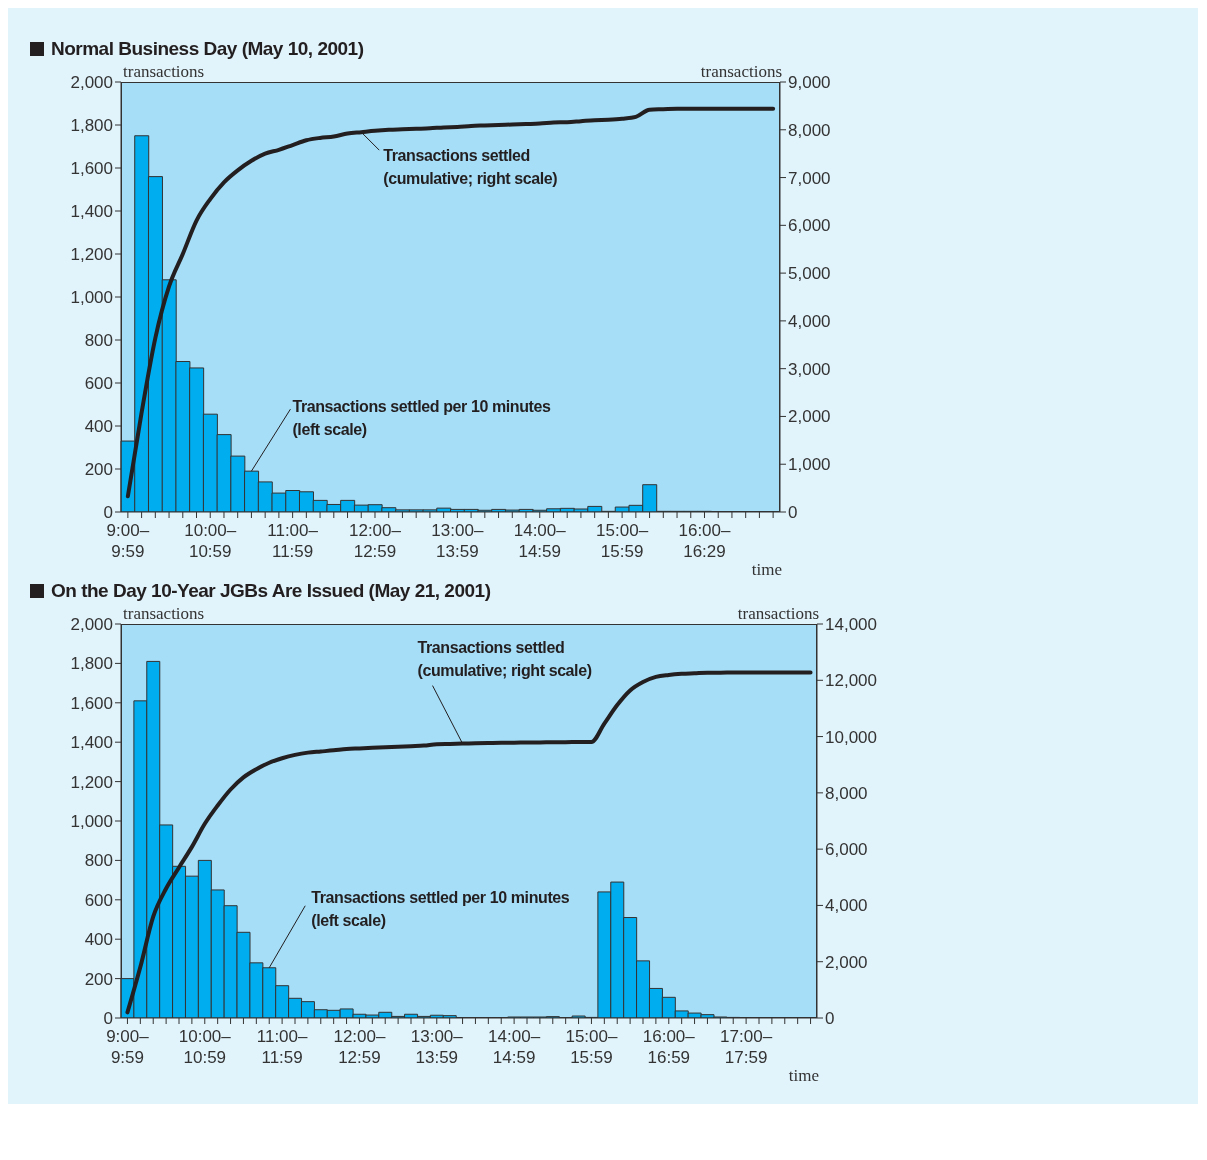 The height and width of the screenshot is (1160, 1207). Describe the element at coordinates (669, 1047) in the screenshot. I see `x-tick-label: 16:00– 16:59` at that location.